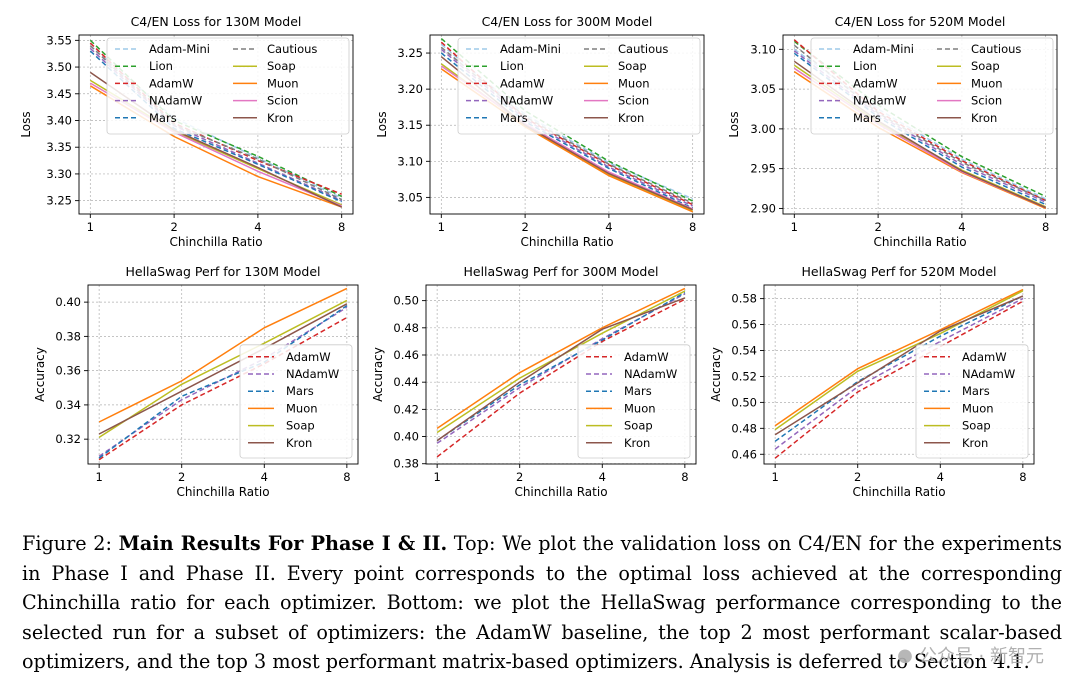  Describe the element at coordinates (59, 67) in the screenshot. I see `y-tick-label: 3.50` at that location.